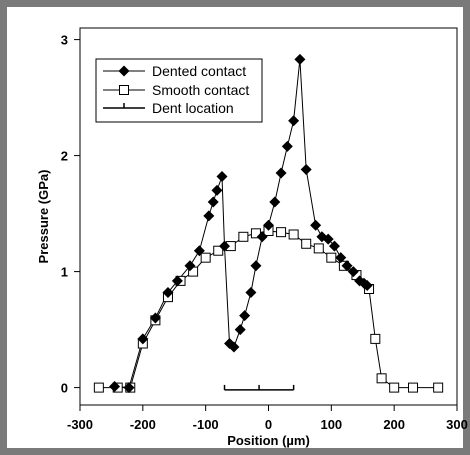  What do you see at coordinates (268, 424) in the screenshot?
I see `x-tick-label: 0` at bounding box center [268, 424].